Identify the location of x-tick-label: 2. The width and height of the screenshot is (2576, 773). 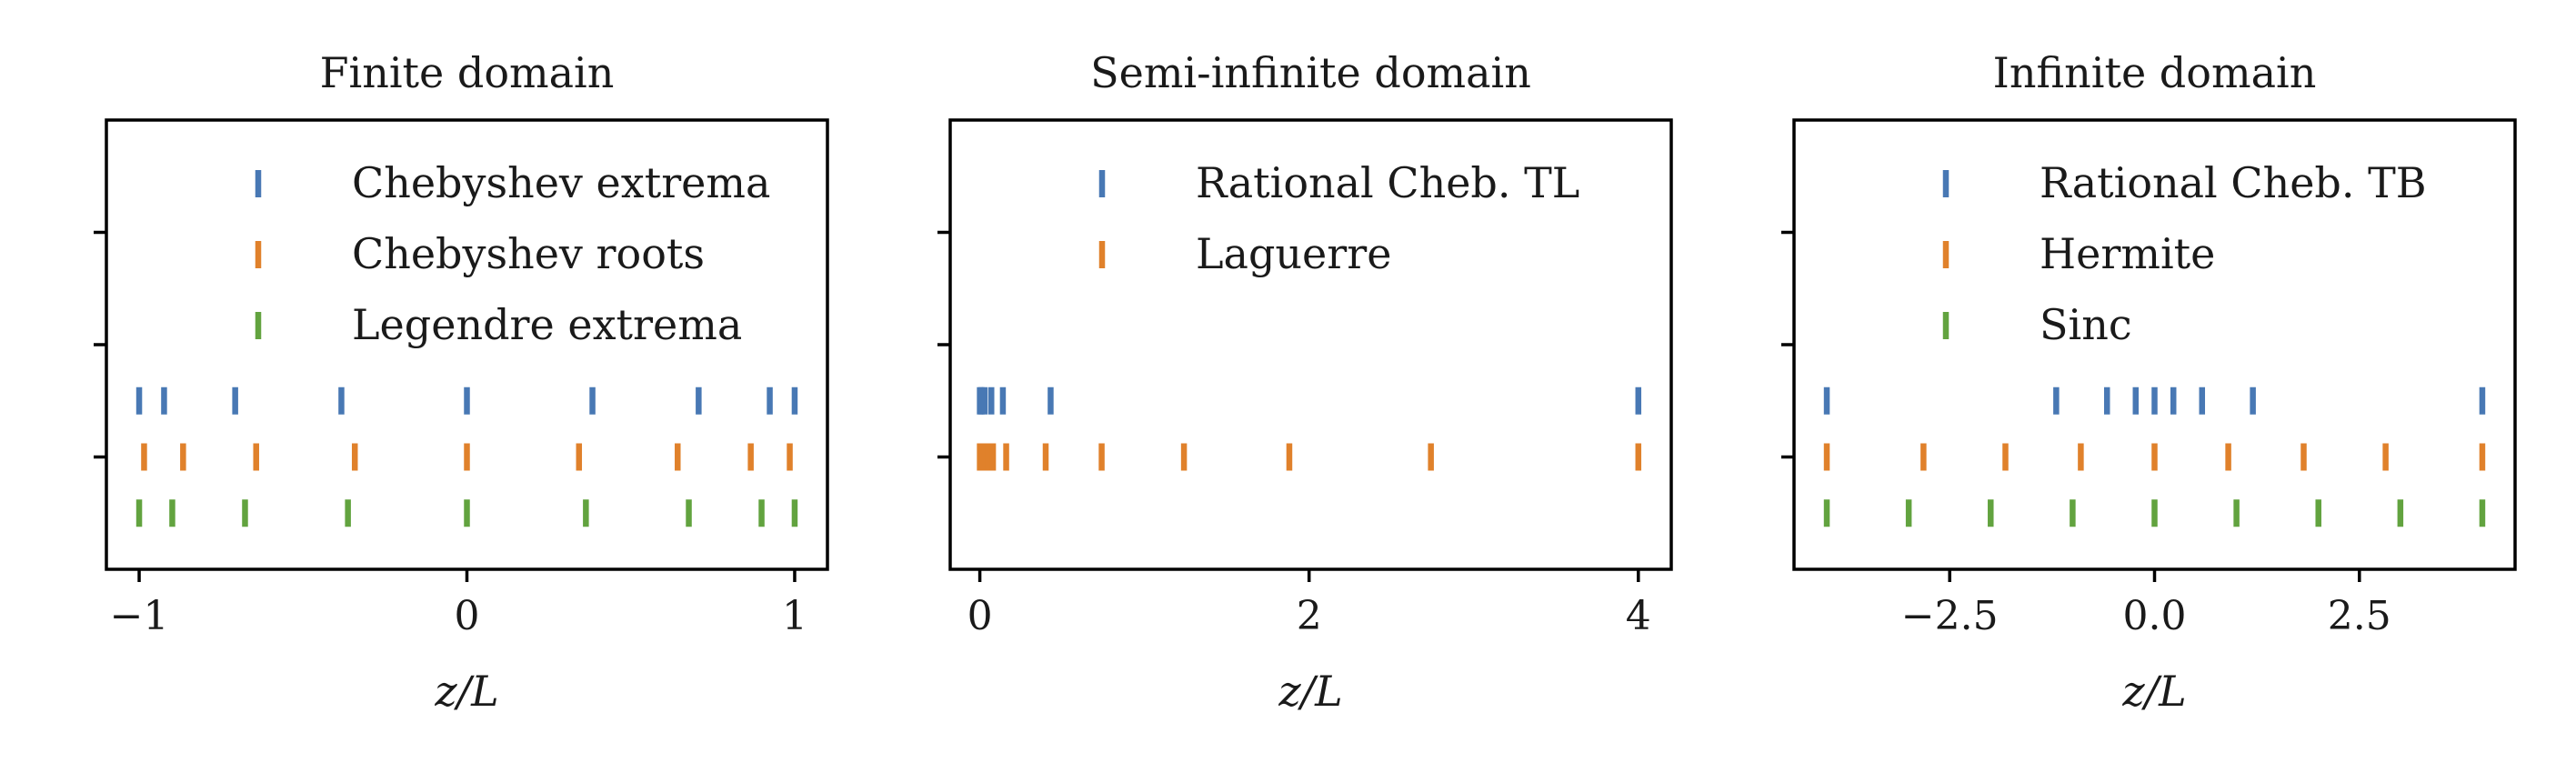
(1310, 616).